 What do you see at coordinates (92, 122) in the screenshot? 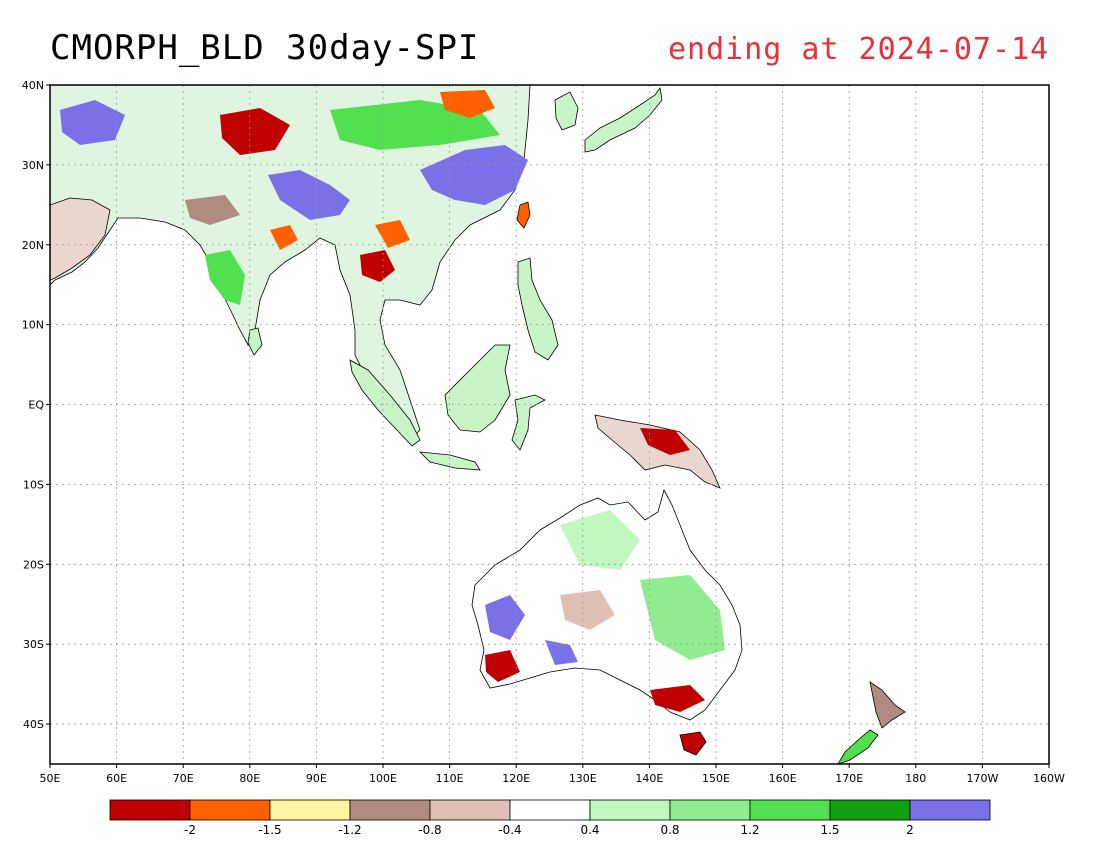
I see `wet-patch-northwest` at bounding box center [92, 122].